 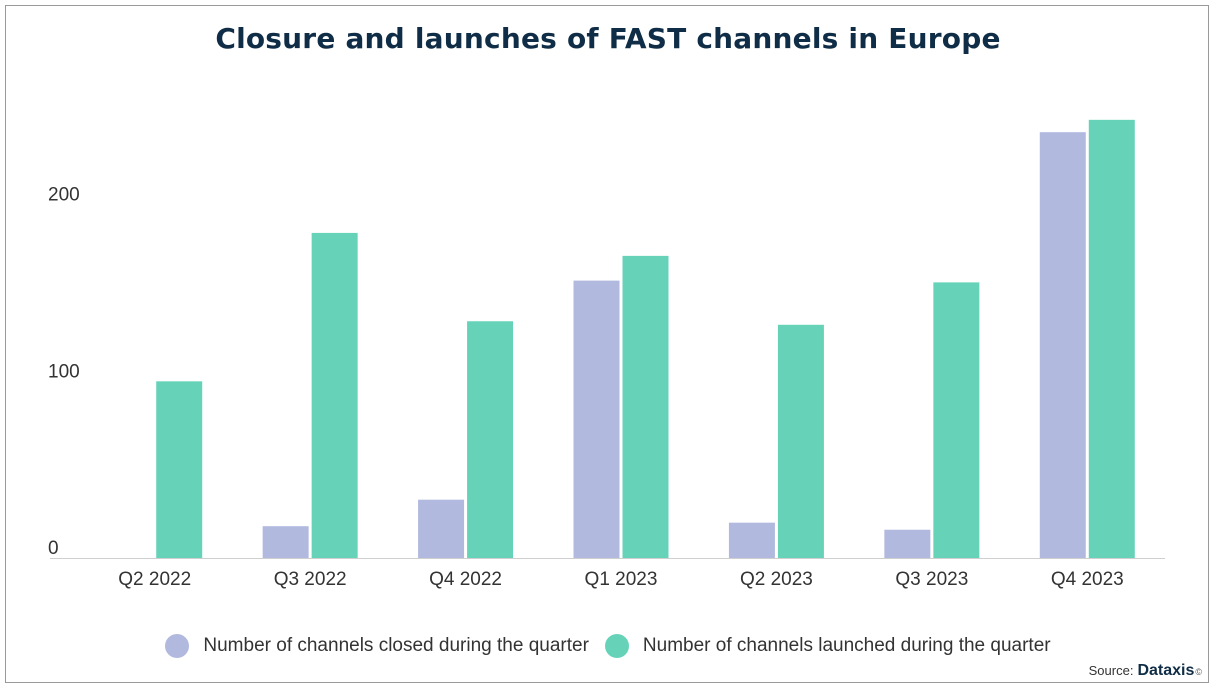 I want to click on x-tick-label: Q4 2022, so click(x=465, y=579).